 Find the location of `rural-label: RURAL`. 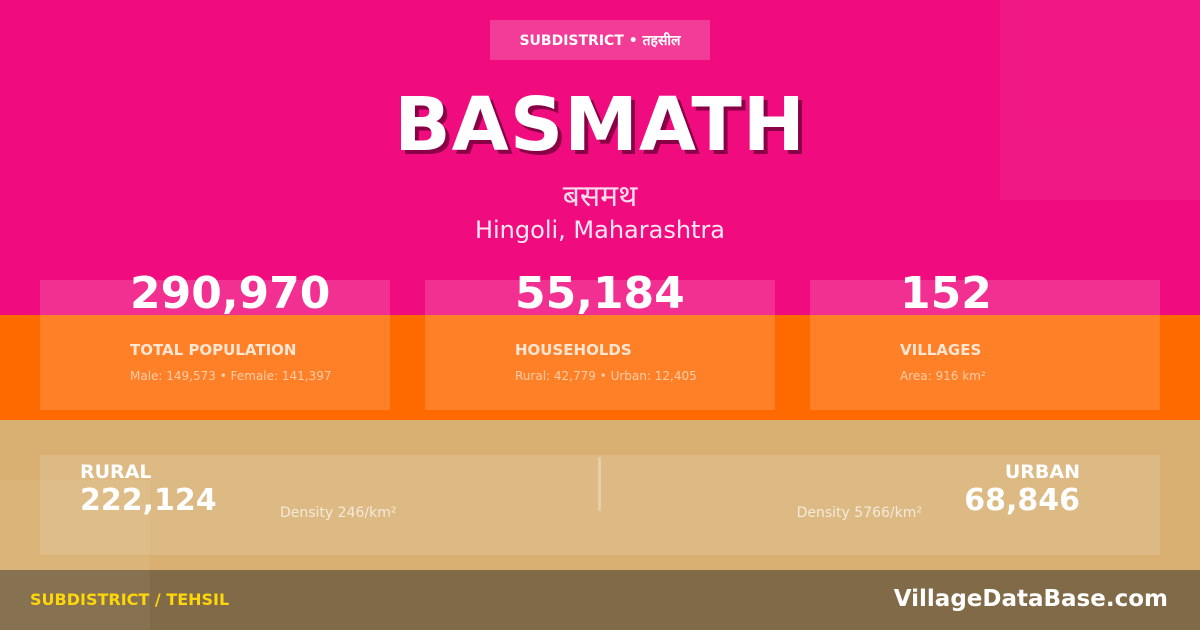

rural-label: RURAL is located at coordinates (116, 472).